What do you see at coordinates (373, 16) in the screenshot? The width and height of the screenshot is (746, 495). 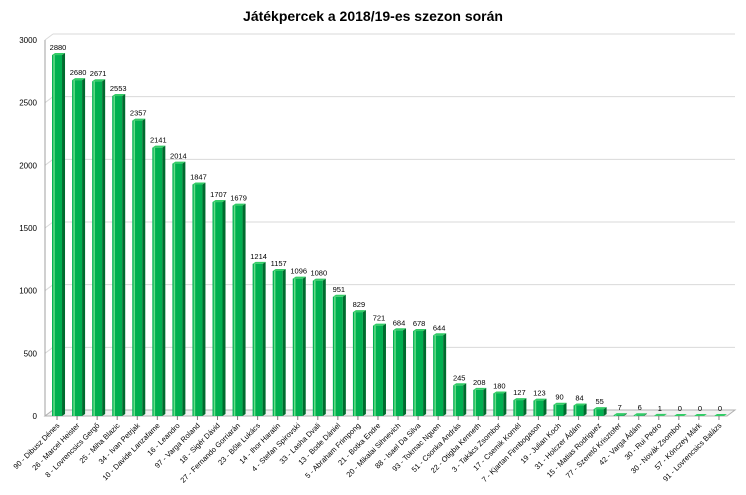 I see `chart-title: Játékpercek a 2018/19-es szezon során` at bounding box center [373, 16].